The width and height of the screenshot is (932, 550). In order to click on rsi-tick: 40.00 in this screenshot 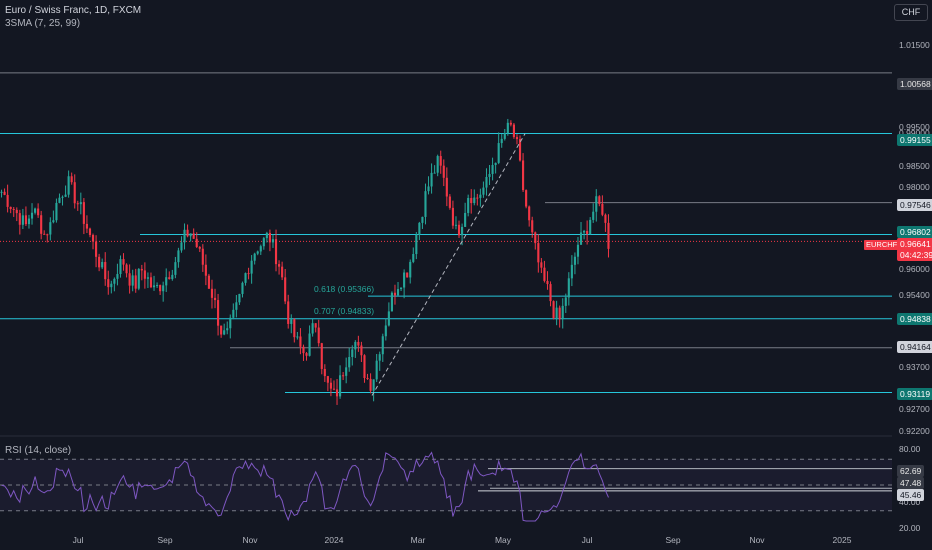, I will do `click(910, 502)`.